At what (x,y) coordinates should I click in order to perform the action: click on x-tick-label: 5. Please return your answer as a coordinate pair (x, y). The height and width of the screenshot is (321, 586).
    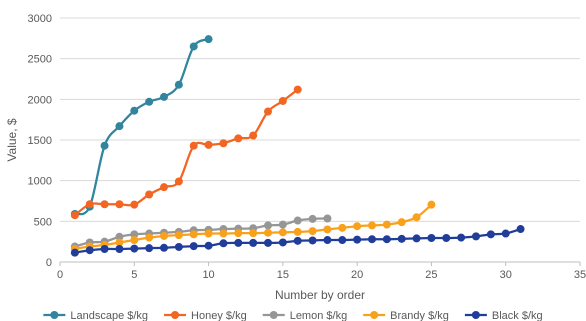
    Looking at the image, I should click on (134, 275).